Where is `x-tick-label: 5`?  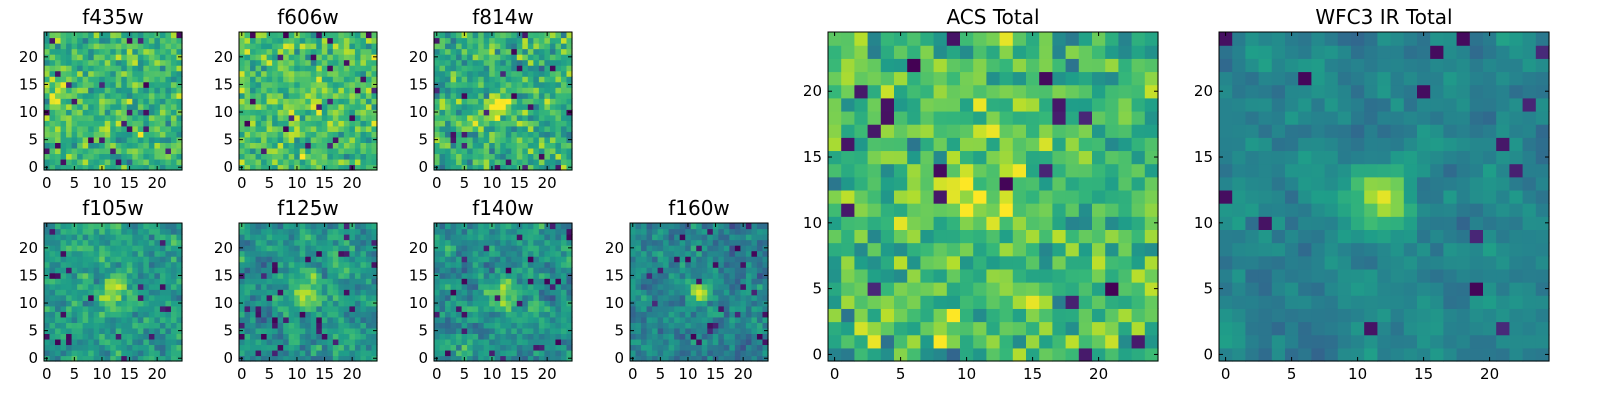
x-tick-label: 5 is located at coordinates (270, 183).